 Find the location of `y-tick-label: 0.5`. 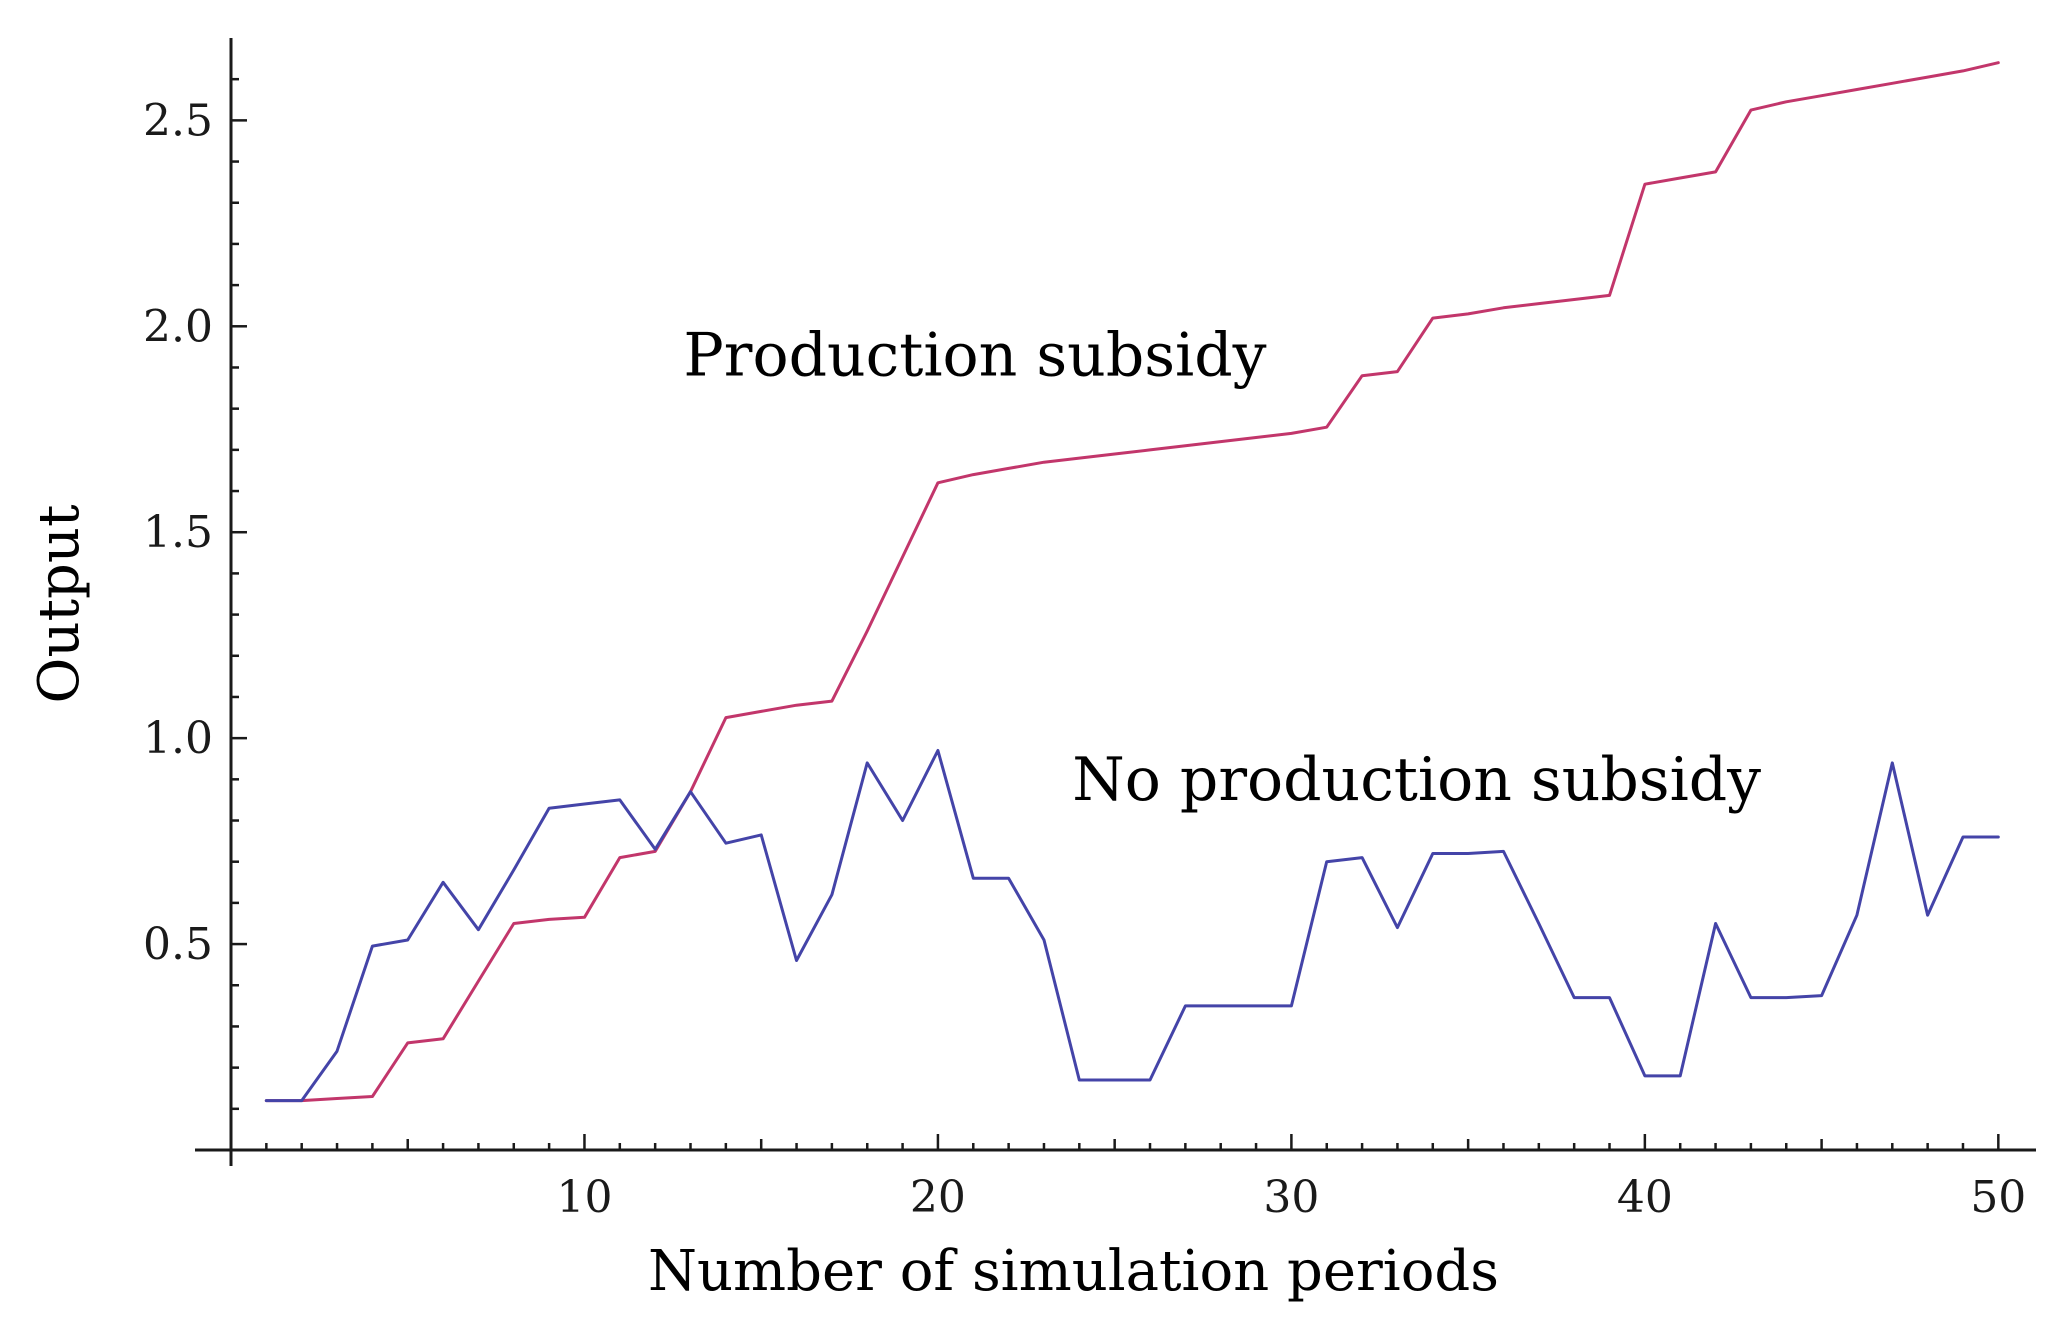

y-tick-label: 0.5 is located at coordinates (178, 944).